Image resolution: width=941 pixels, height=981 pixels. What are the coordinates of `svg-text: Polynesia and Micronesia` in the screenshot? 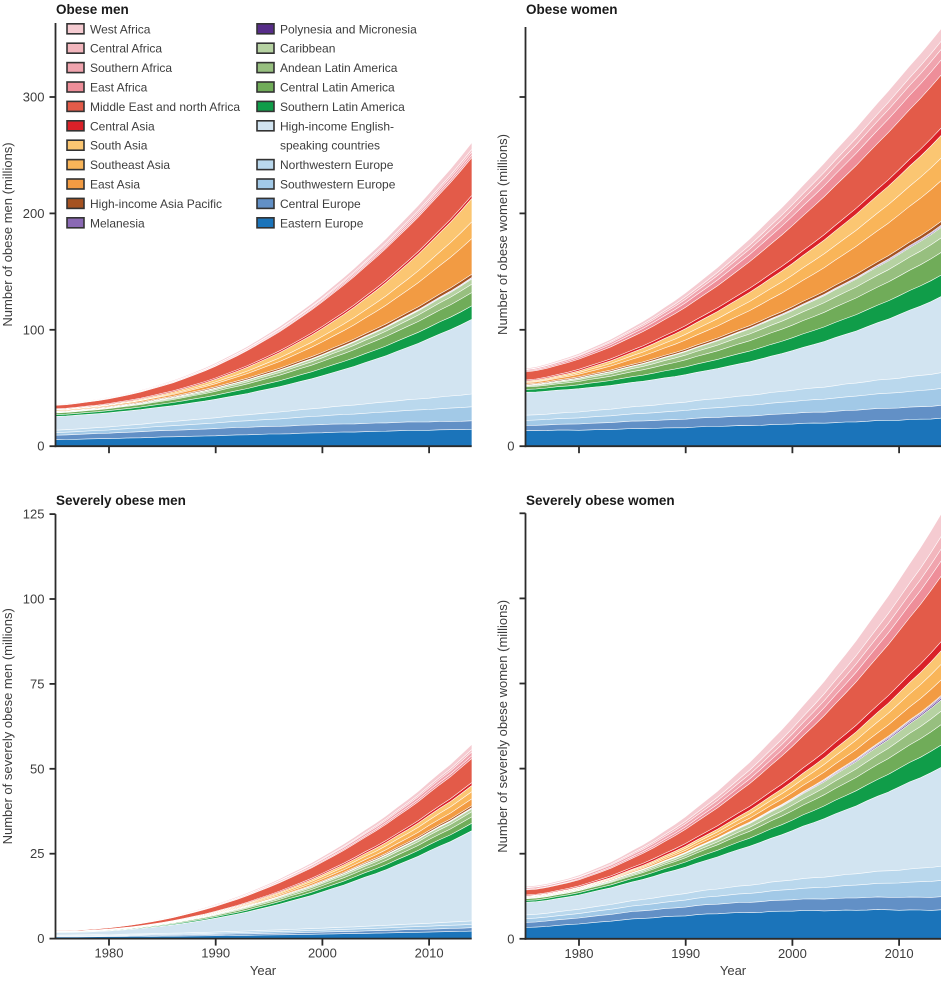 It's located at (348, 29).